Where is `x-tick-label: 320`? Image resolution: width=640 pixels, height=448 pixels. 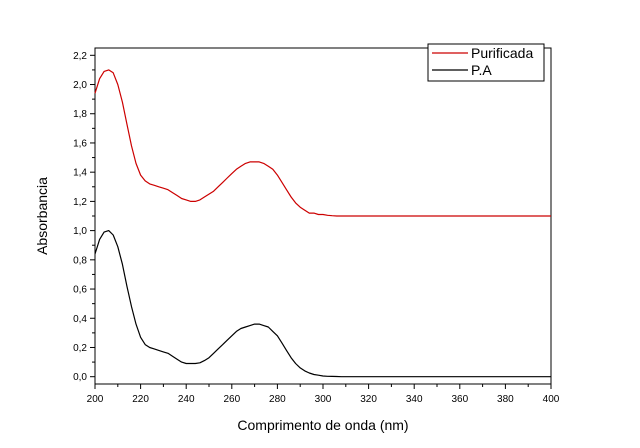 x-tick-label: 320 is located at coordinates (368, 399).